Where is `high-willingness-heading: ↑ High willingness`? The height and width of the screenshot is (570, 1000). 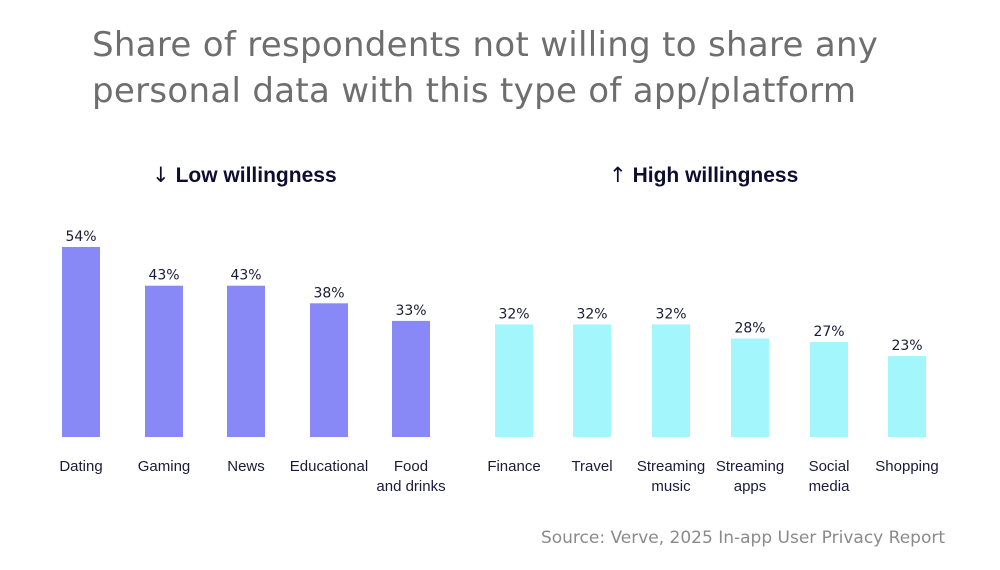 high-willingness-heading: ↑ High willingness is located at coordinates (703, 175).